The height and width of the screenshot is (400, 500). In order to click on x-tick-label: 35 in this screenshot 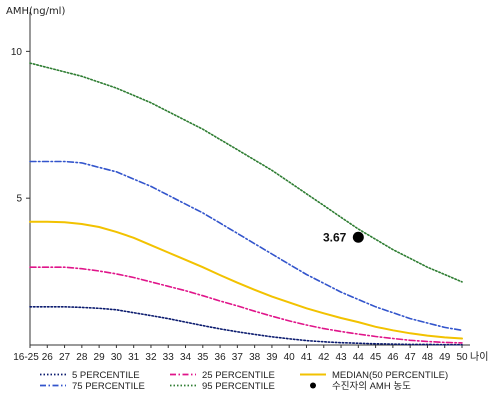, I will do `click(203, 357)`.